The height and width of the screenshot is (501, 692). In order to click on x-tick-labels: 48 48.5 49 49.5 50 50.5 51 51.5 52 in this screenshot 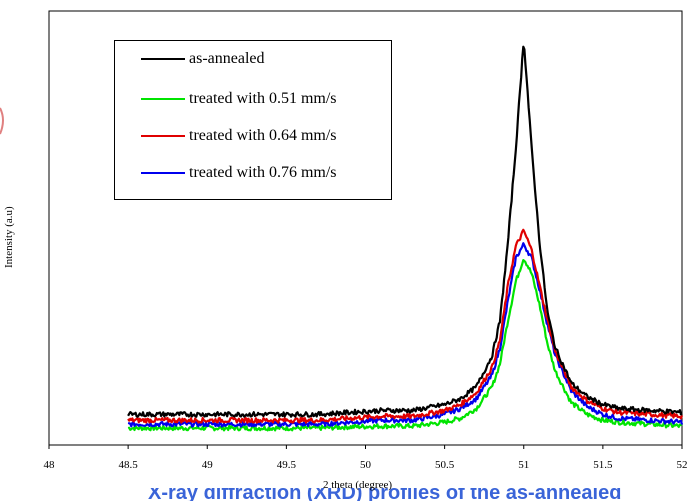, I will do `click(366, 458)`.